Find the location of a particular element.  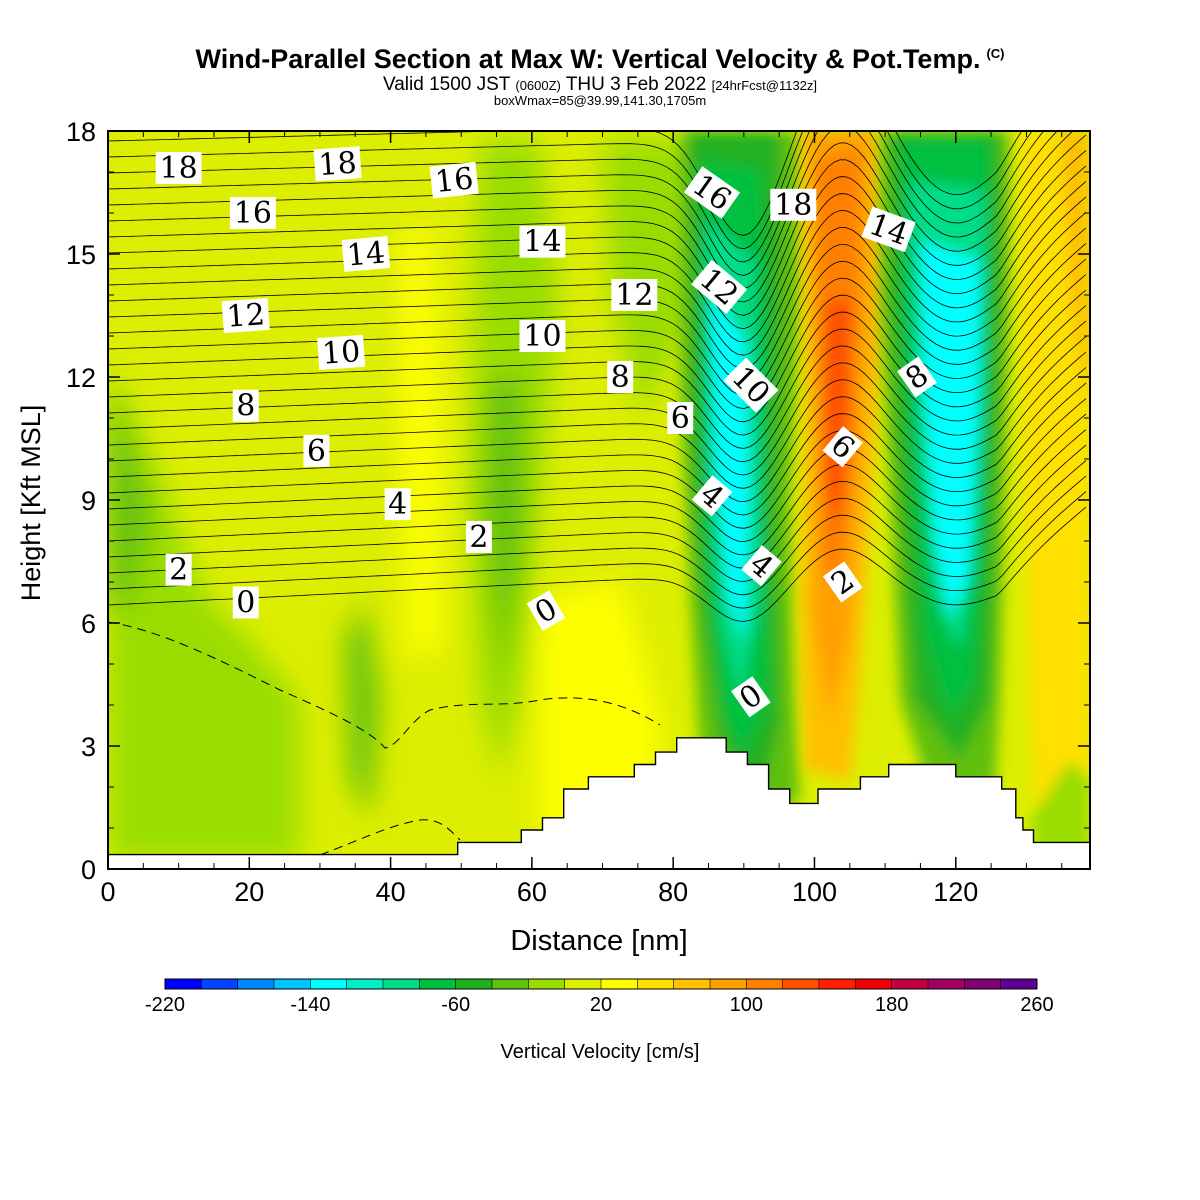

colorbar-tick-label: -220 is located at coordinates (165, 1005).